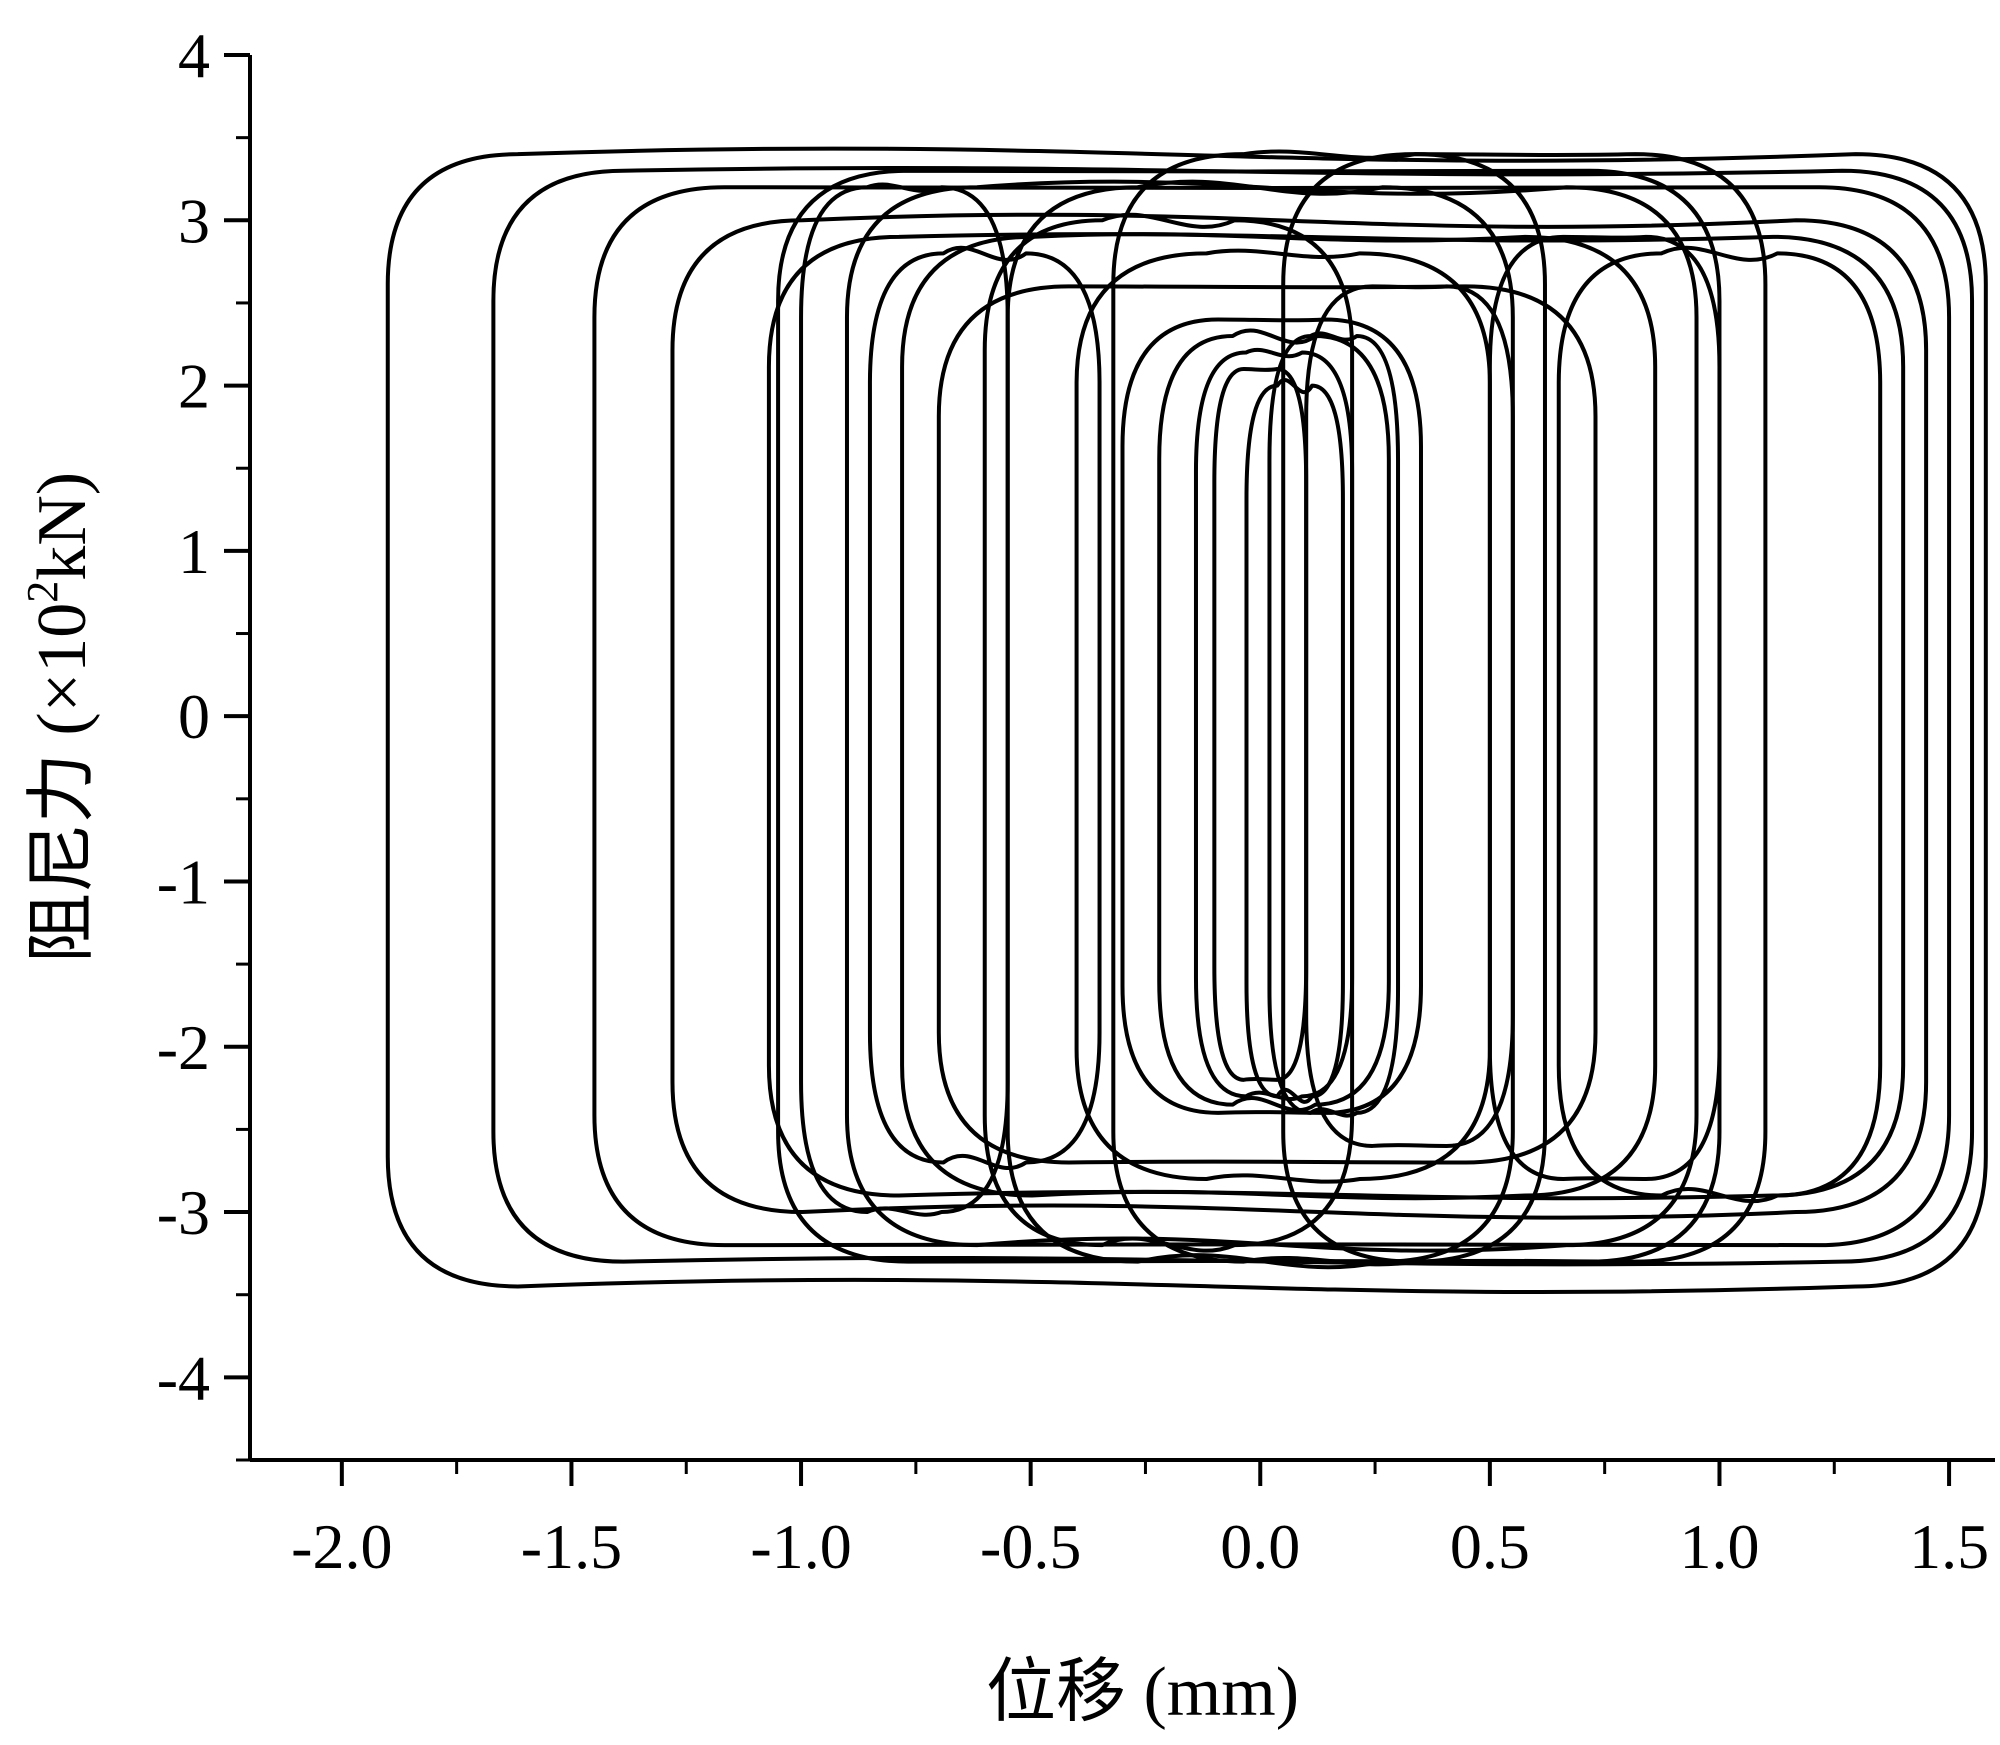 This screenshot has height=1745, width=2000. I want to click on x-tick-label: 0.0, so click(1260, 1546).